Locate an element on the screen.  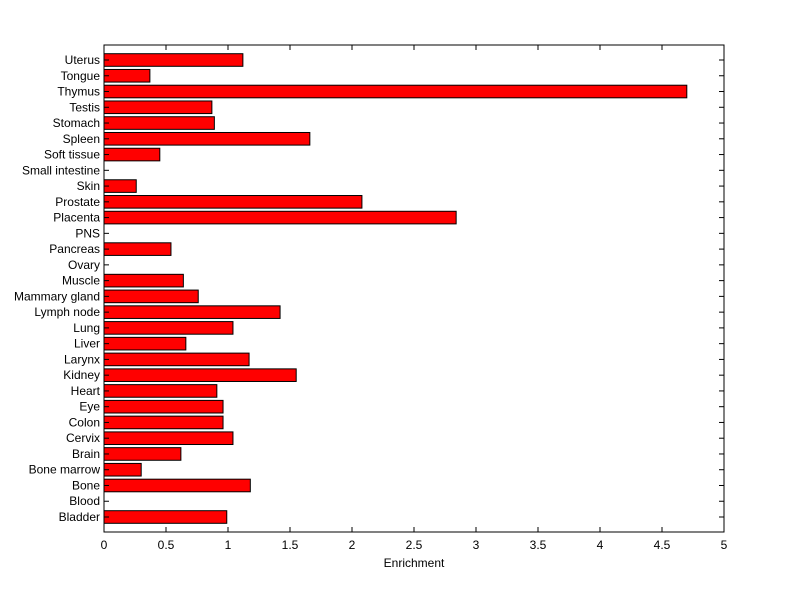
bar-cervix is located at coordinates (168, 438).